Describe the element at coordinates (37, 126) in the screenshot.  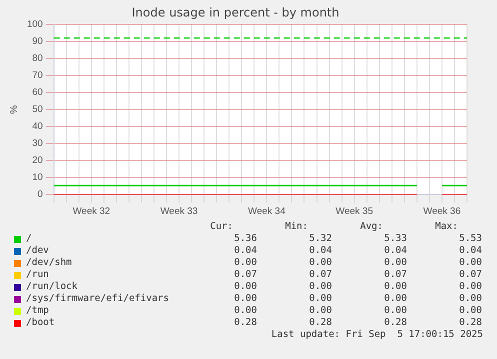
I see `y-tick-label: 40` at that location.